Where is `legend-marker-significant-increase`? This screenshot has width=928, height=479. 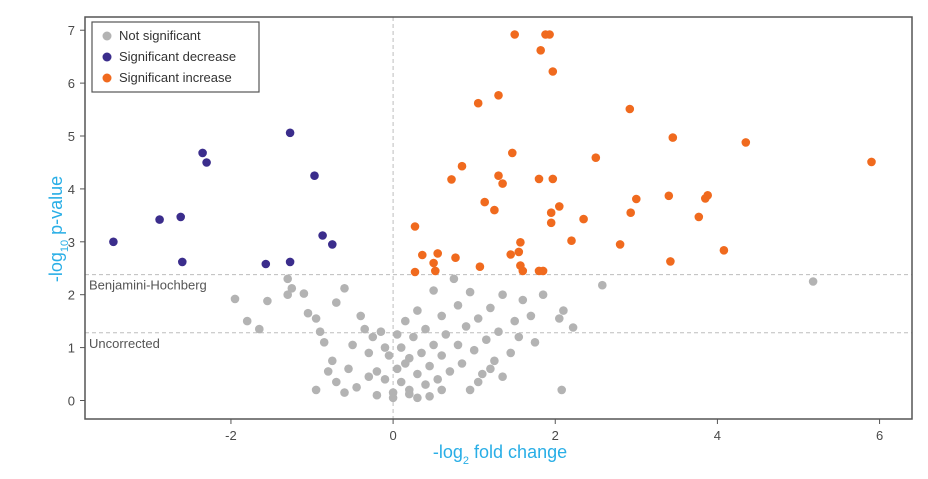 legend-marker-significant-increase is located at coordinates (107, 78).